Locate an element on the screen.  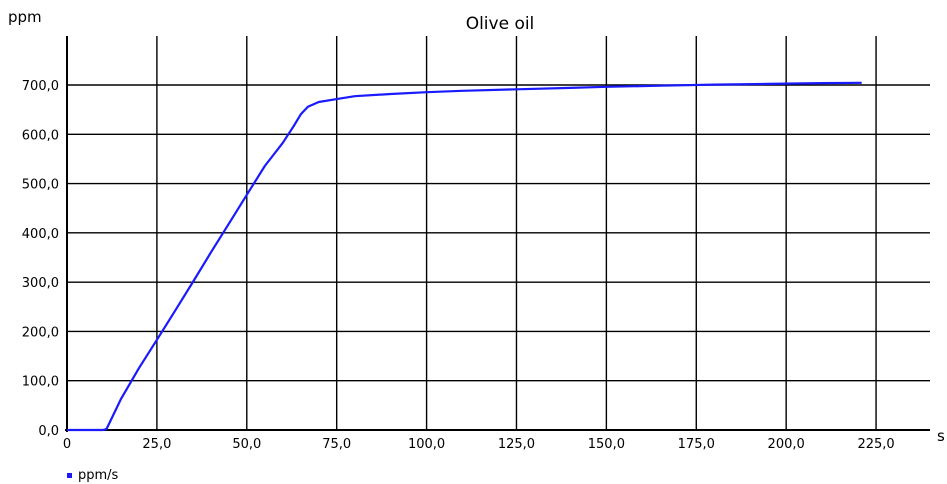
y-tick-label: 400,0 is located at coordinates (40, 234).